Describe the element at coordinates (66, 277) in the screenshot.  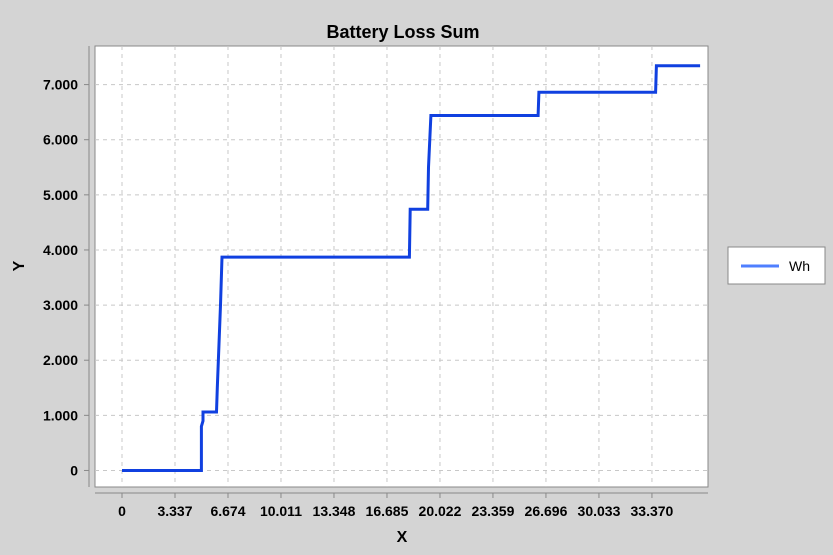
I see `y-axis-ticks: 0 1.000 2.000 3.000 4.000 5.000 6.000 7.000` at that location.